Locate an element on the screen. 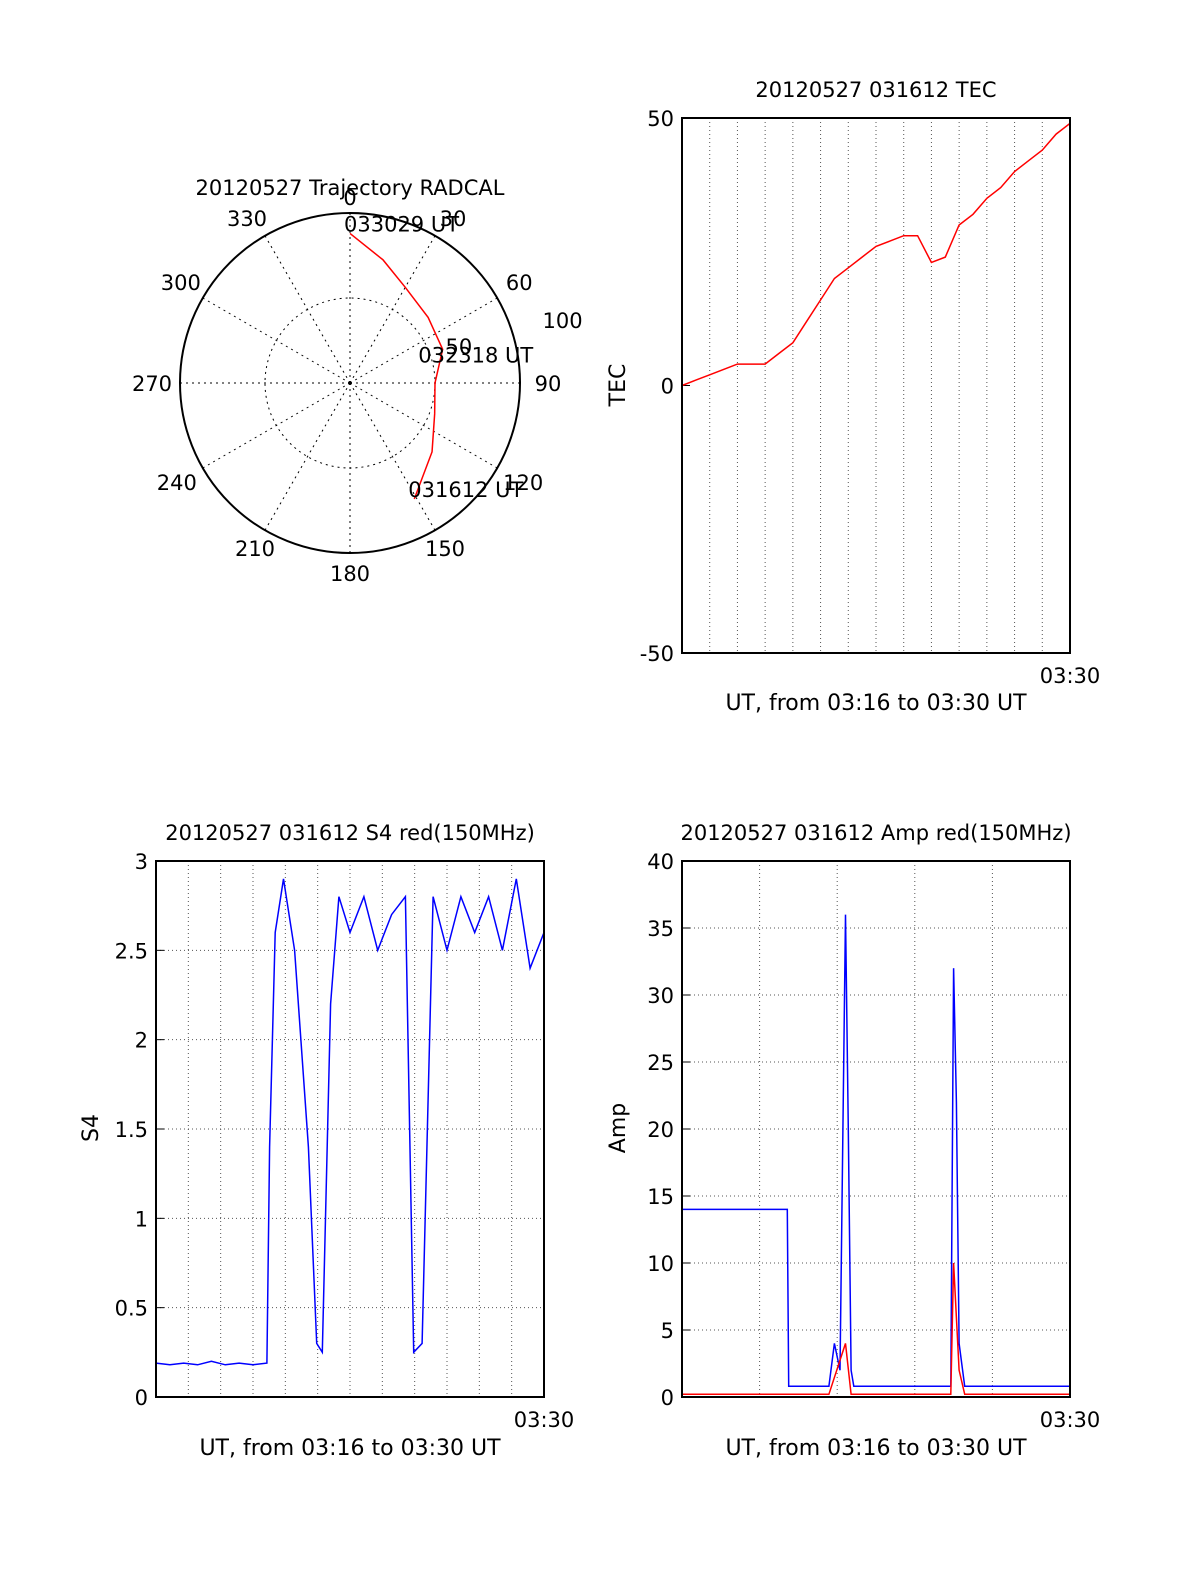  y-tick-label: 35 is located at coordinates (660, 929).